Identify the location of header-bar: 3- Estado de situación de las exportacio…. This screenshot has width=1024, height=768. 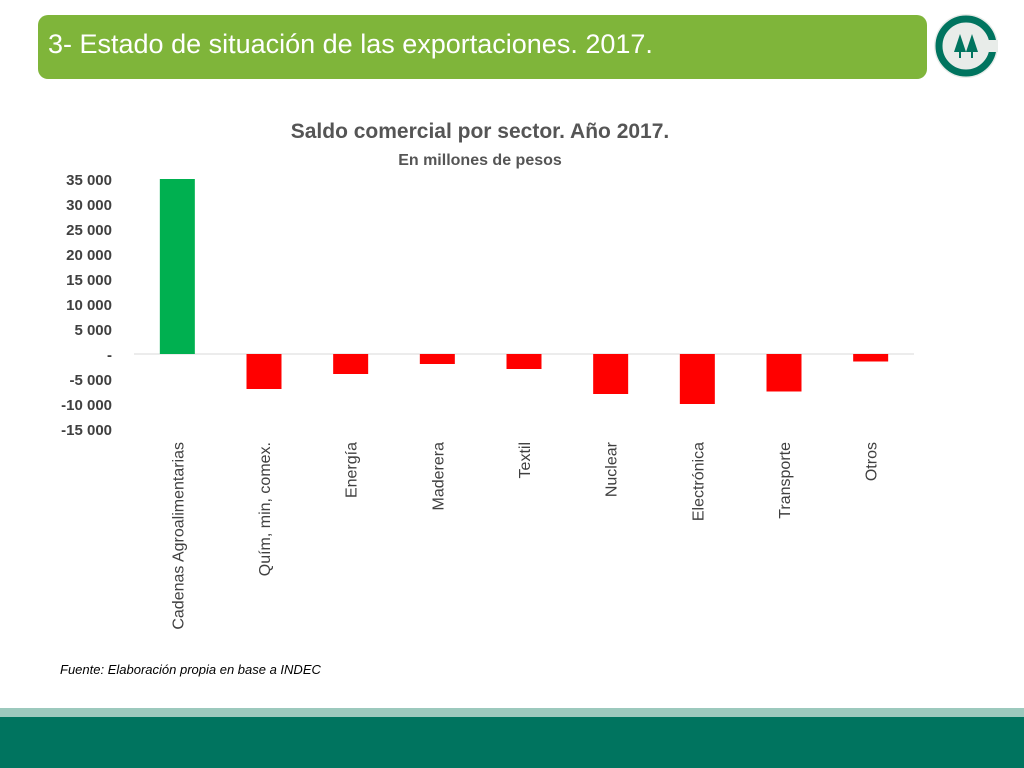
(482, 47).